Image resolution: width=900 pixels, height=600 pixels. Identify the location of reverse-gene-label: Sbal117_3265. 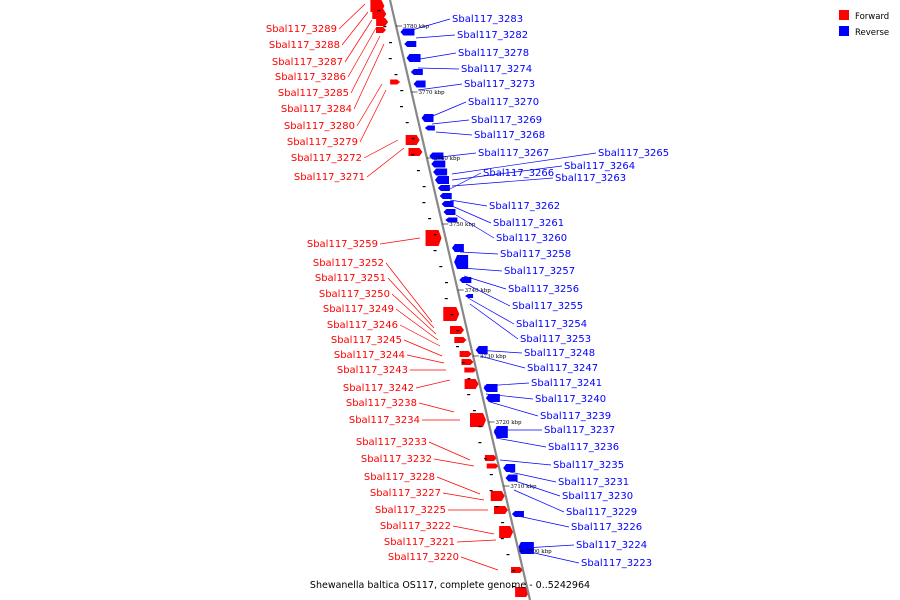
(633, 153).